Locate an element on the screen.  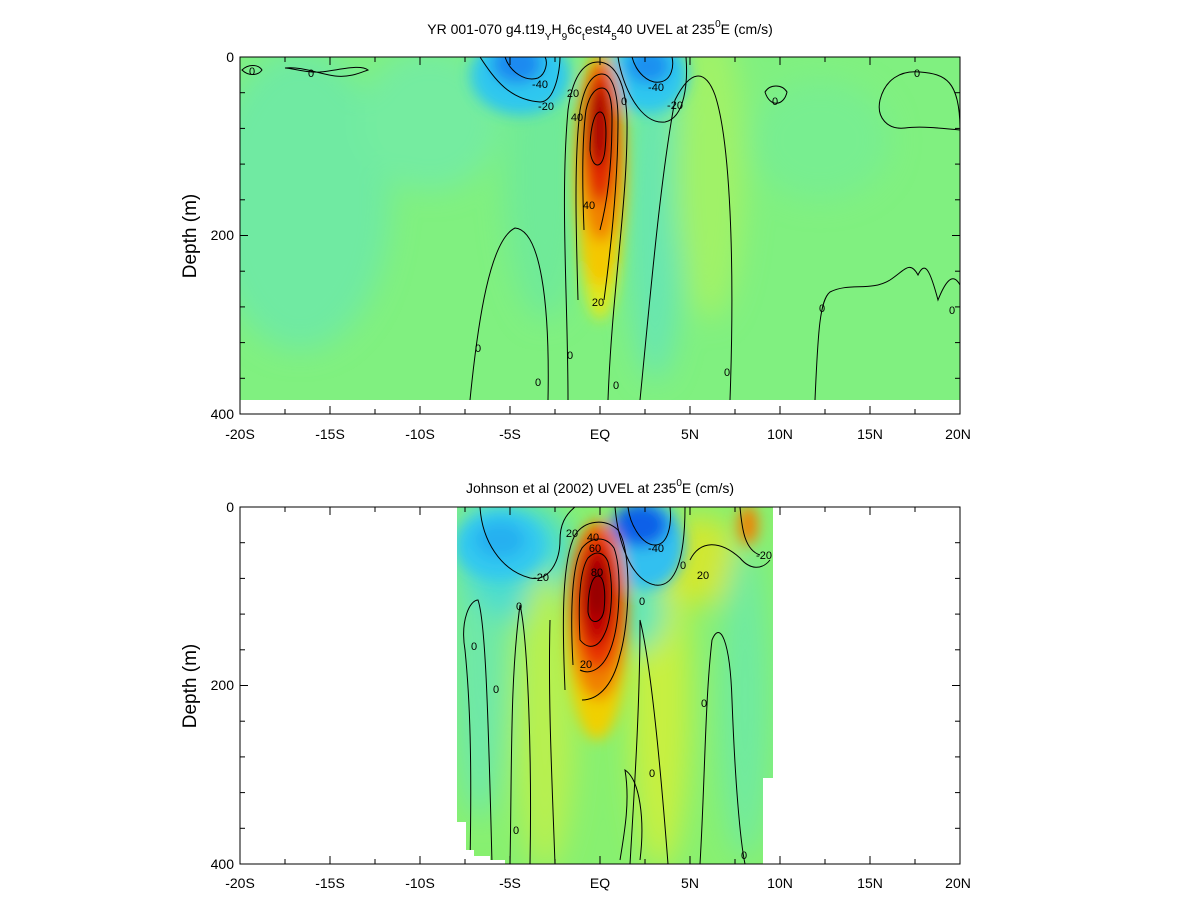
contour-label: 60 is located at coordinates (595, 549).